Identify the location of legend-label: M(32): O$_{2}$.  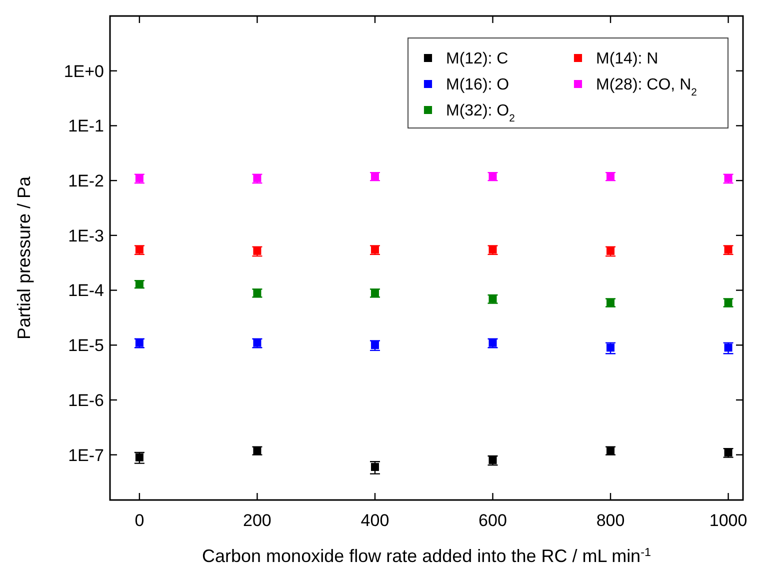
(481, 113).